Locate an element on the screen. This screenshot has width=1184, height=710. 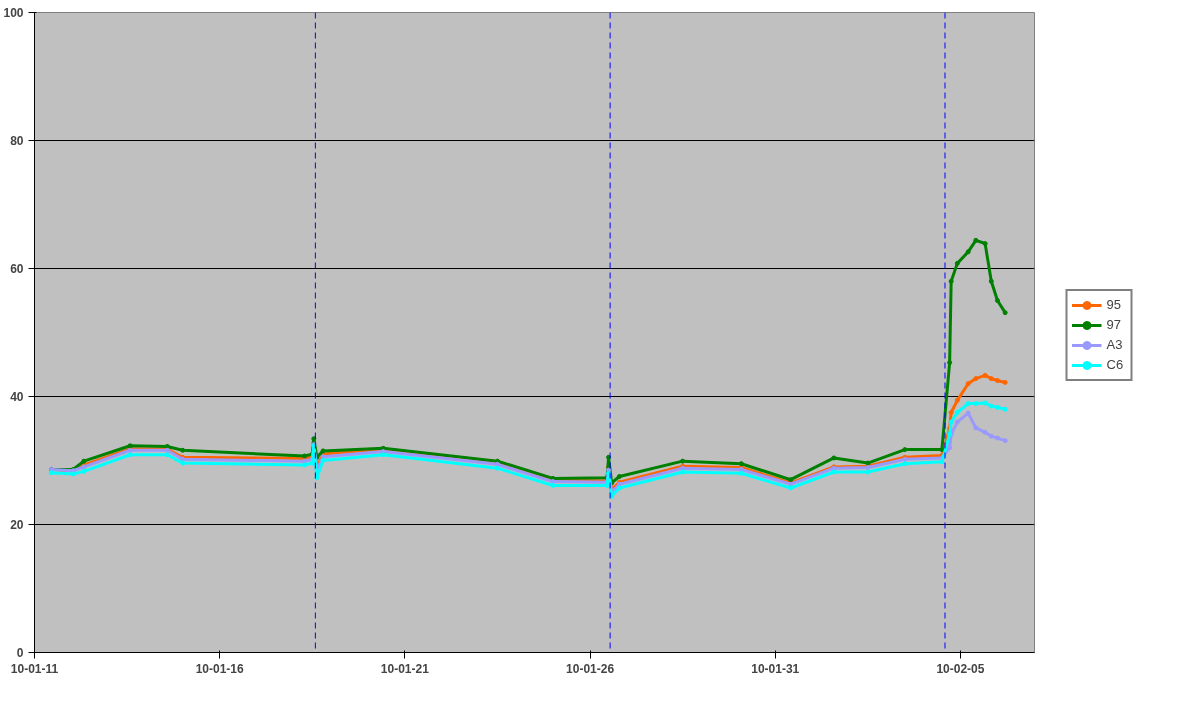
legend-label: 97 is located at coordinates (1114, 324).